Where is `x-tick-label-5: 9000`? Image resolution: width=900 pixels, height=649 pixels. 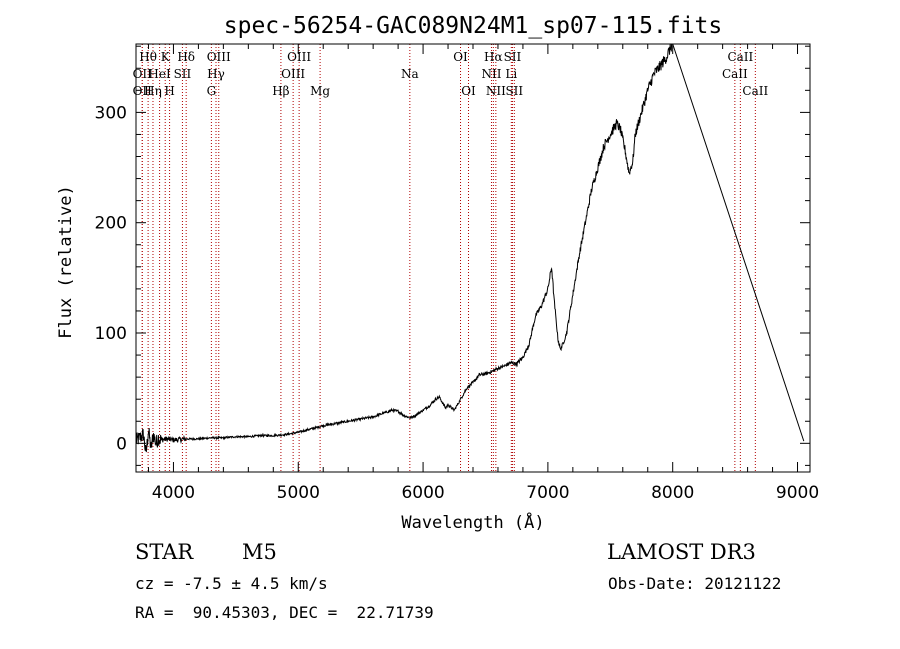
x-tick-label-5: 9000 is located at coordinates (797, 493).